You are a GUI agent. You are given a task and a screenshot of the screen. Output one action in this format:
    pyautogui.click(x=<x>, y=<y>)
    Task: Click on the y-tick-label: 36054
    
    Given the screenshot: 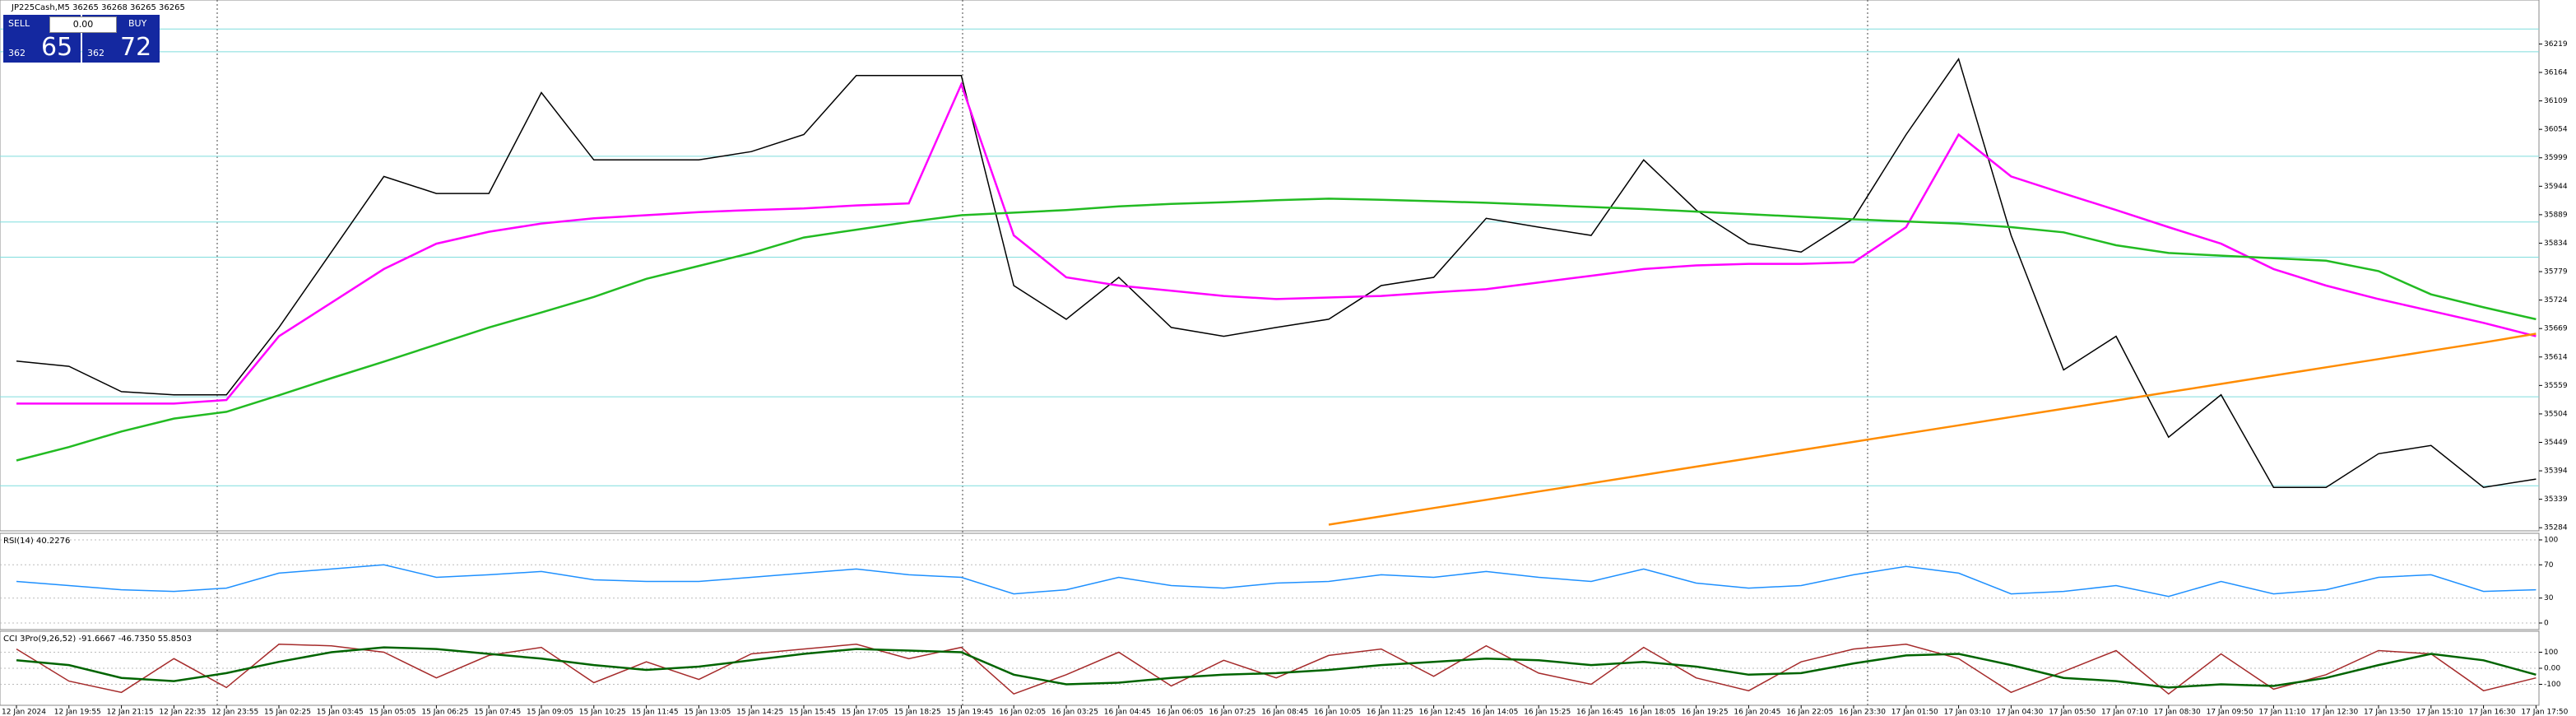 What is the action you would take?
    pyautogui.click(x=2556, y=130)
    